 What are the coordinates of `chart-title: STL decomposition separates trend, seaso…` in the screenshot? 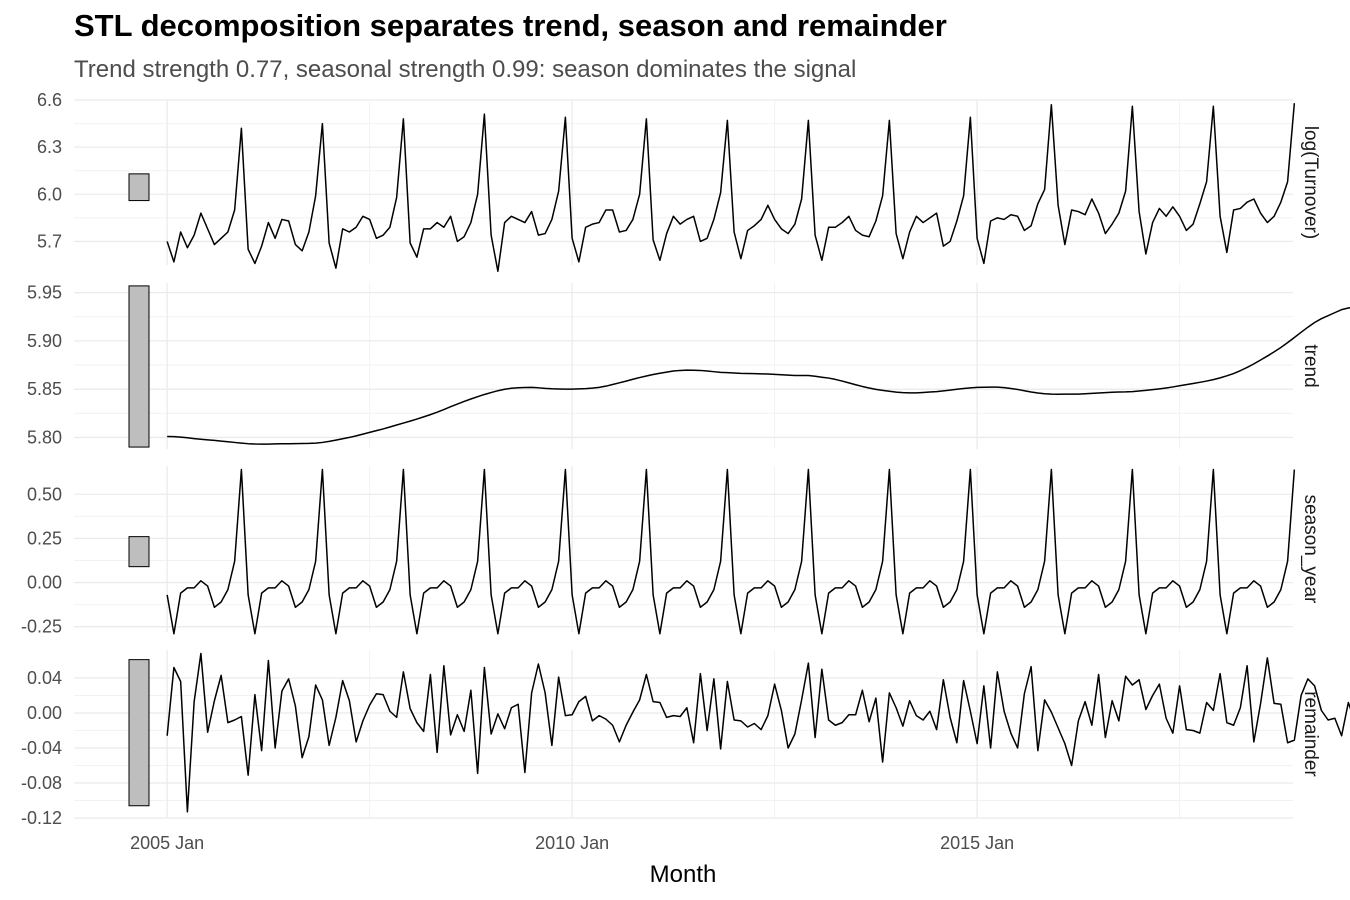 It's located at (510, 25).